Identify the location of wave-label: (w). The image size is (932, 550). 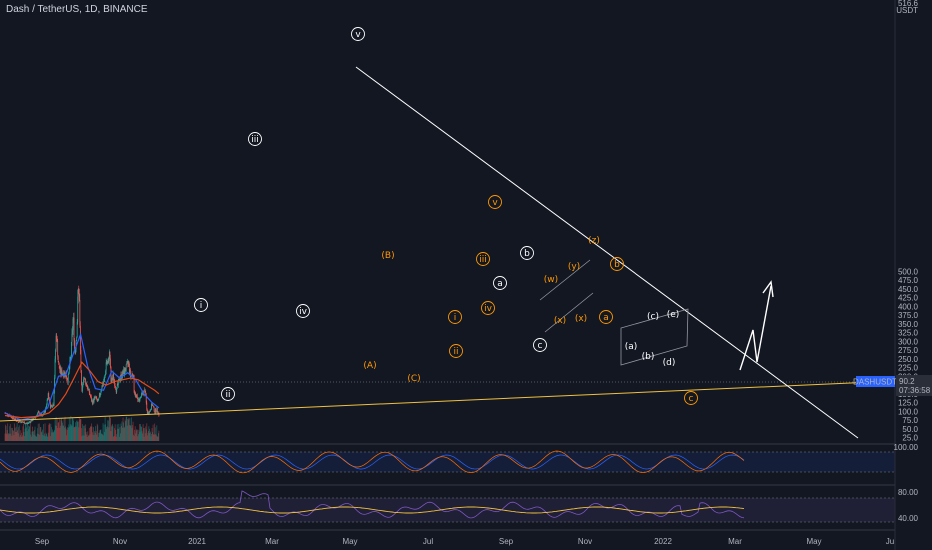
(551, 280).